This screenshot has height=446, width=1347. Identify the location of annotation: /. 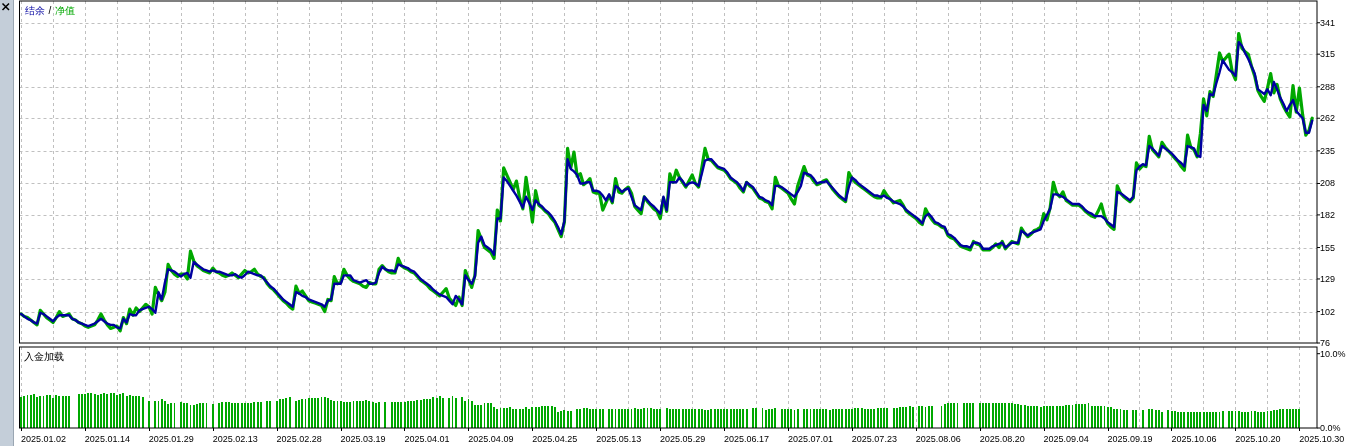
(50, 10).